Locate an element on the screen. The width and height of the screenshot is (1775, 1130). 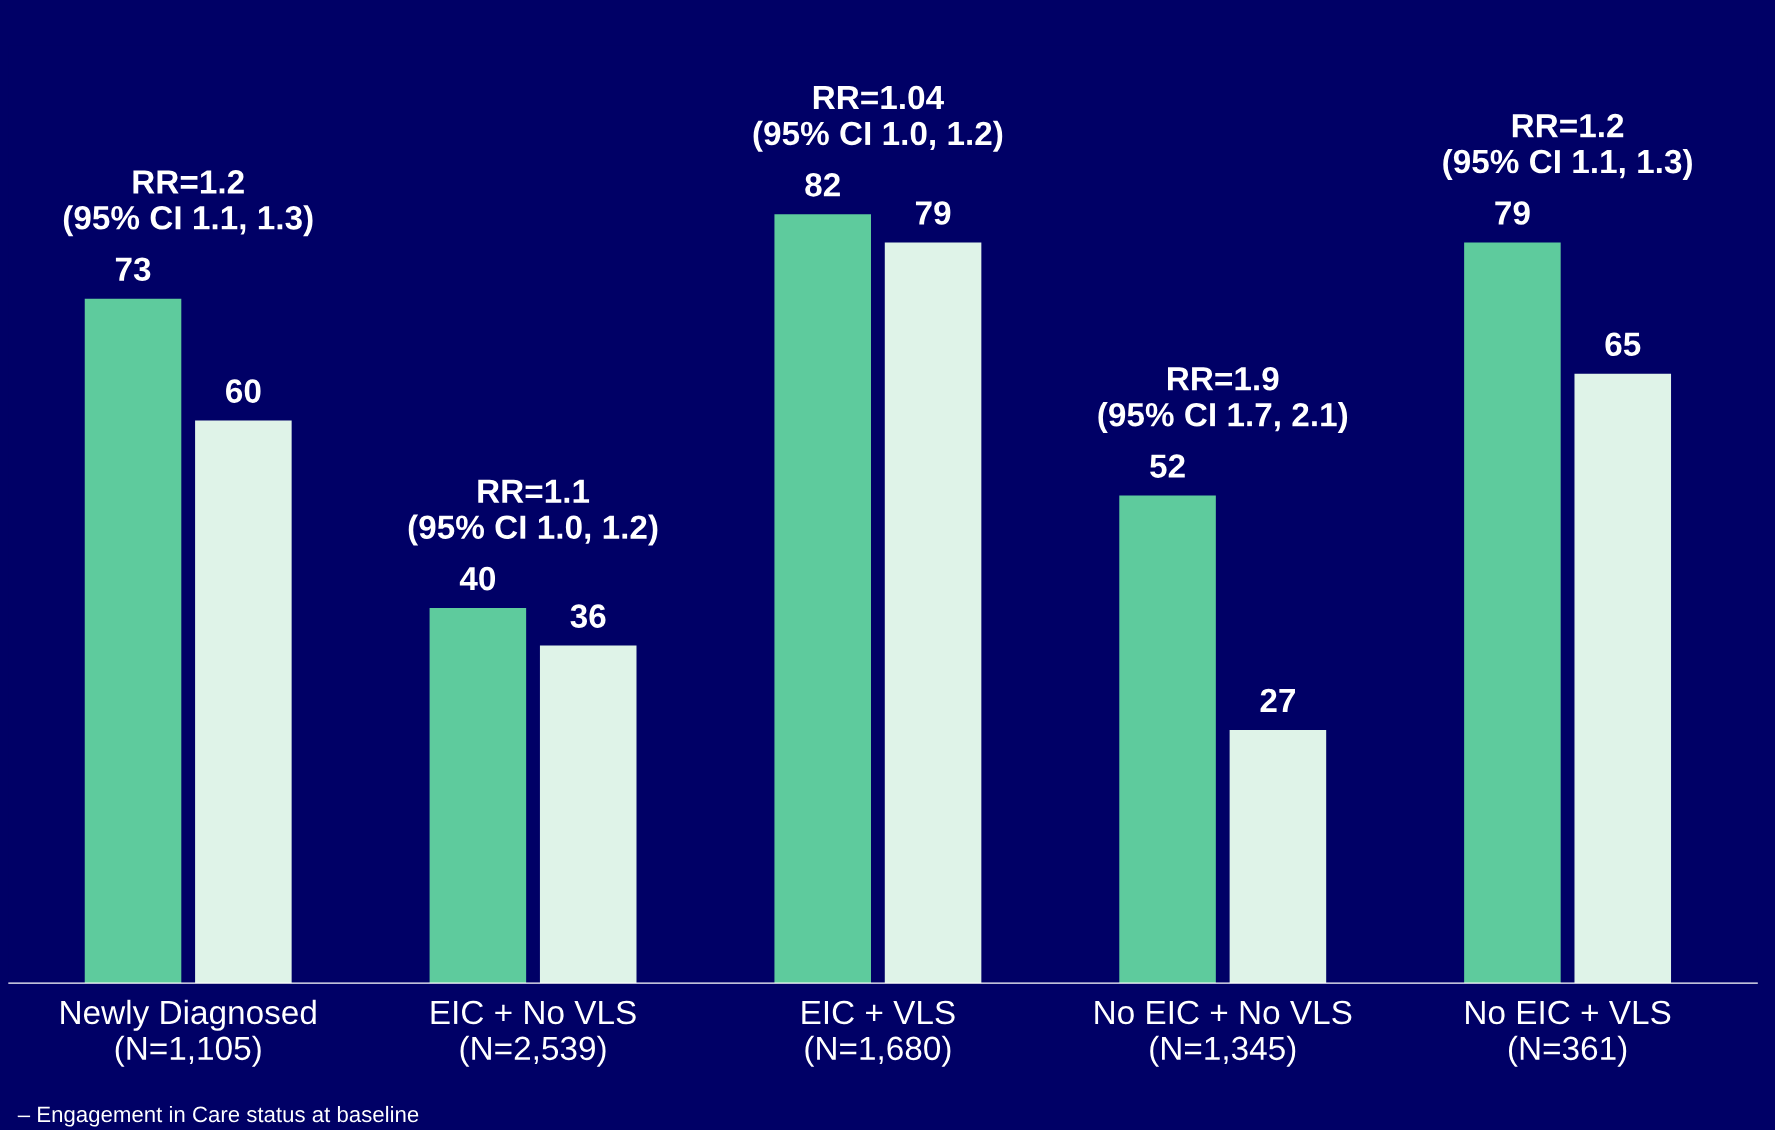
data-label: 36 is located at coordinates (588, 616).